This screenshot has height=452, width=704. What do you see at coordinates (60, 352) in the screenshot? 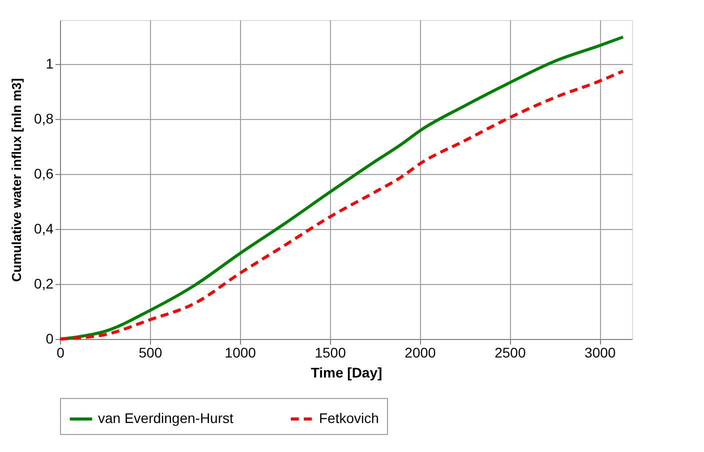
I see `x-tick-label: 0` at bounding box center [60, 352].